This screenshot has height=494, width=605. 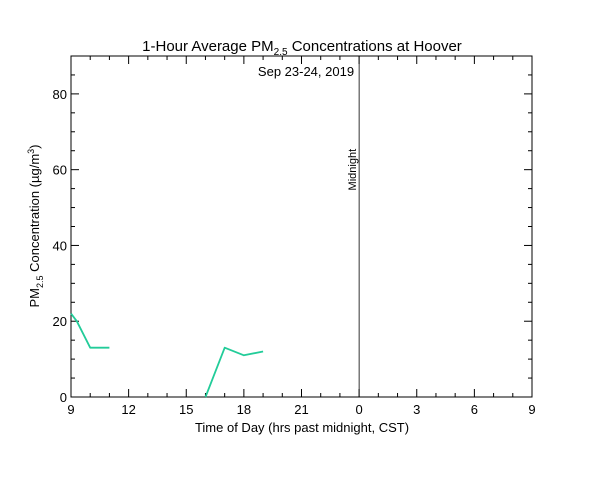 What do you see at coordinates (167, 355) in the screenshot?
I see `data-series` at bounding box center [167, 355].